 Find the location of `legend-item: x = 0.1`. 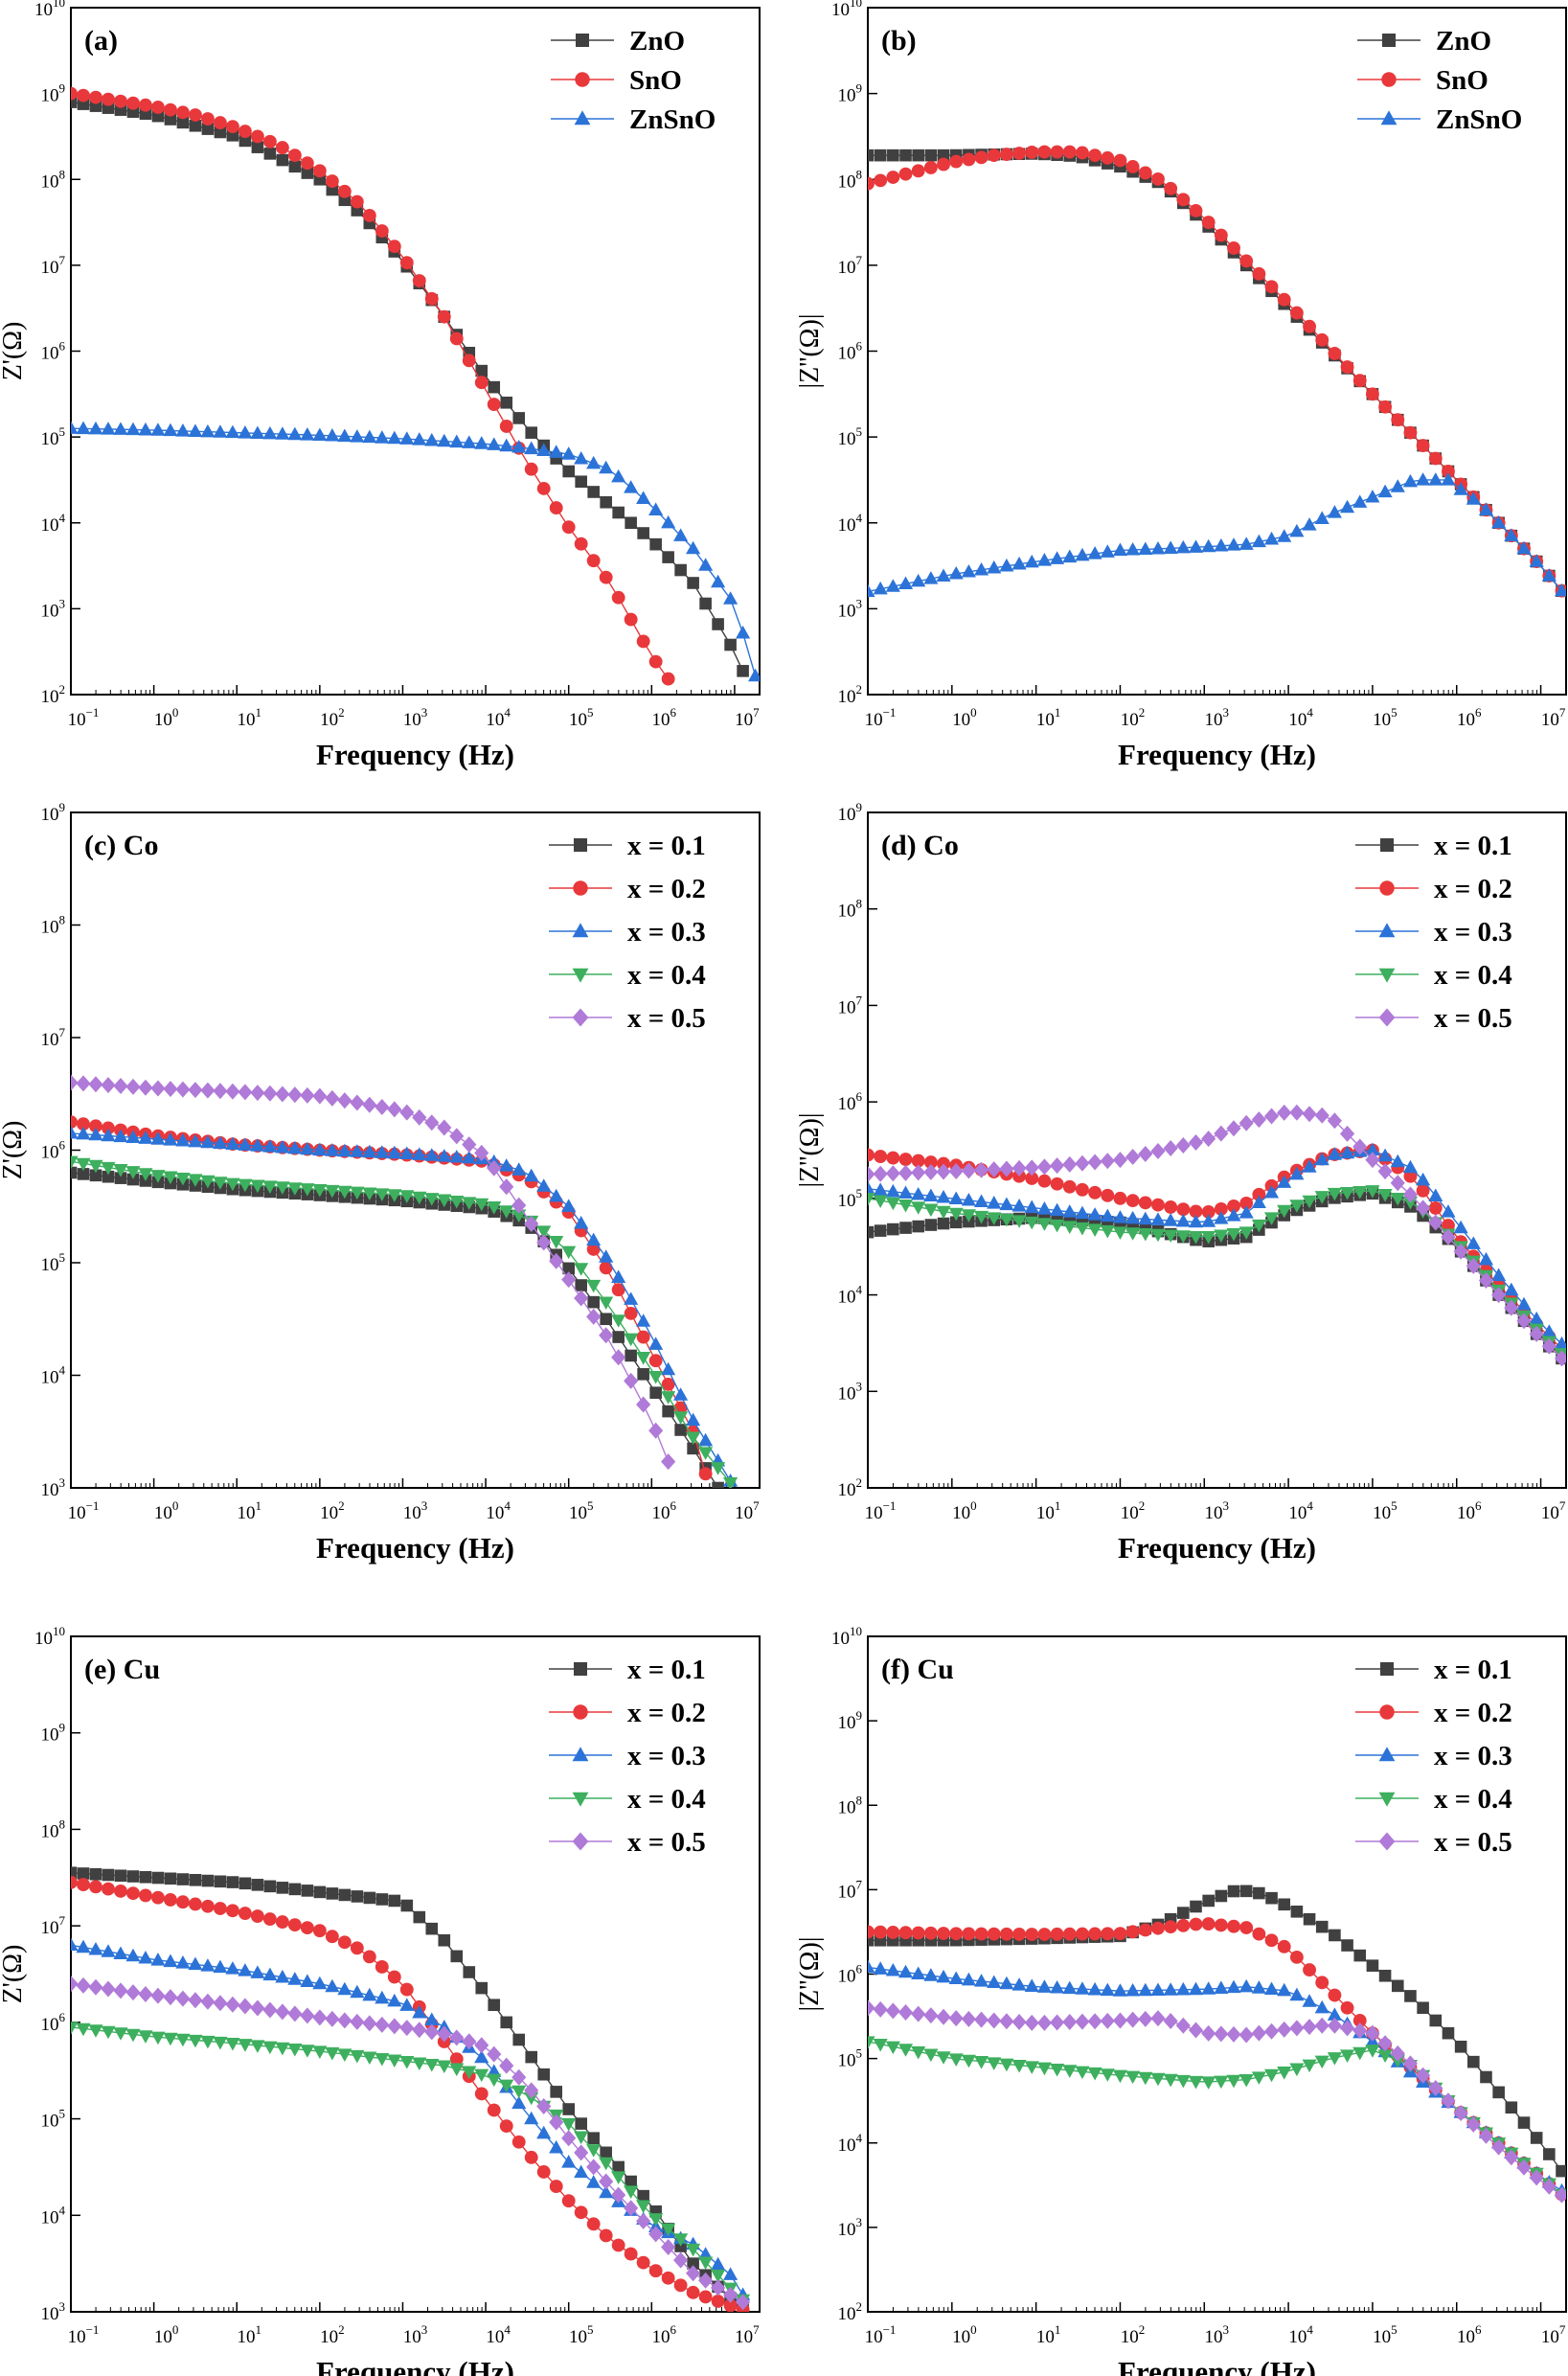

legend-item: x = 0.1 is located at coordinates (1433, 846).